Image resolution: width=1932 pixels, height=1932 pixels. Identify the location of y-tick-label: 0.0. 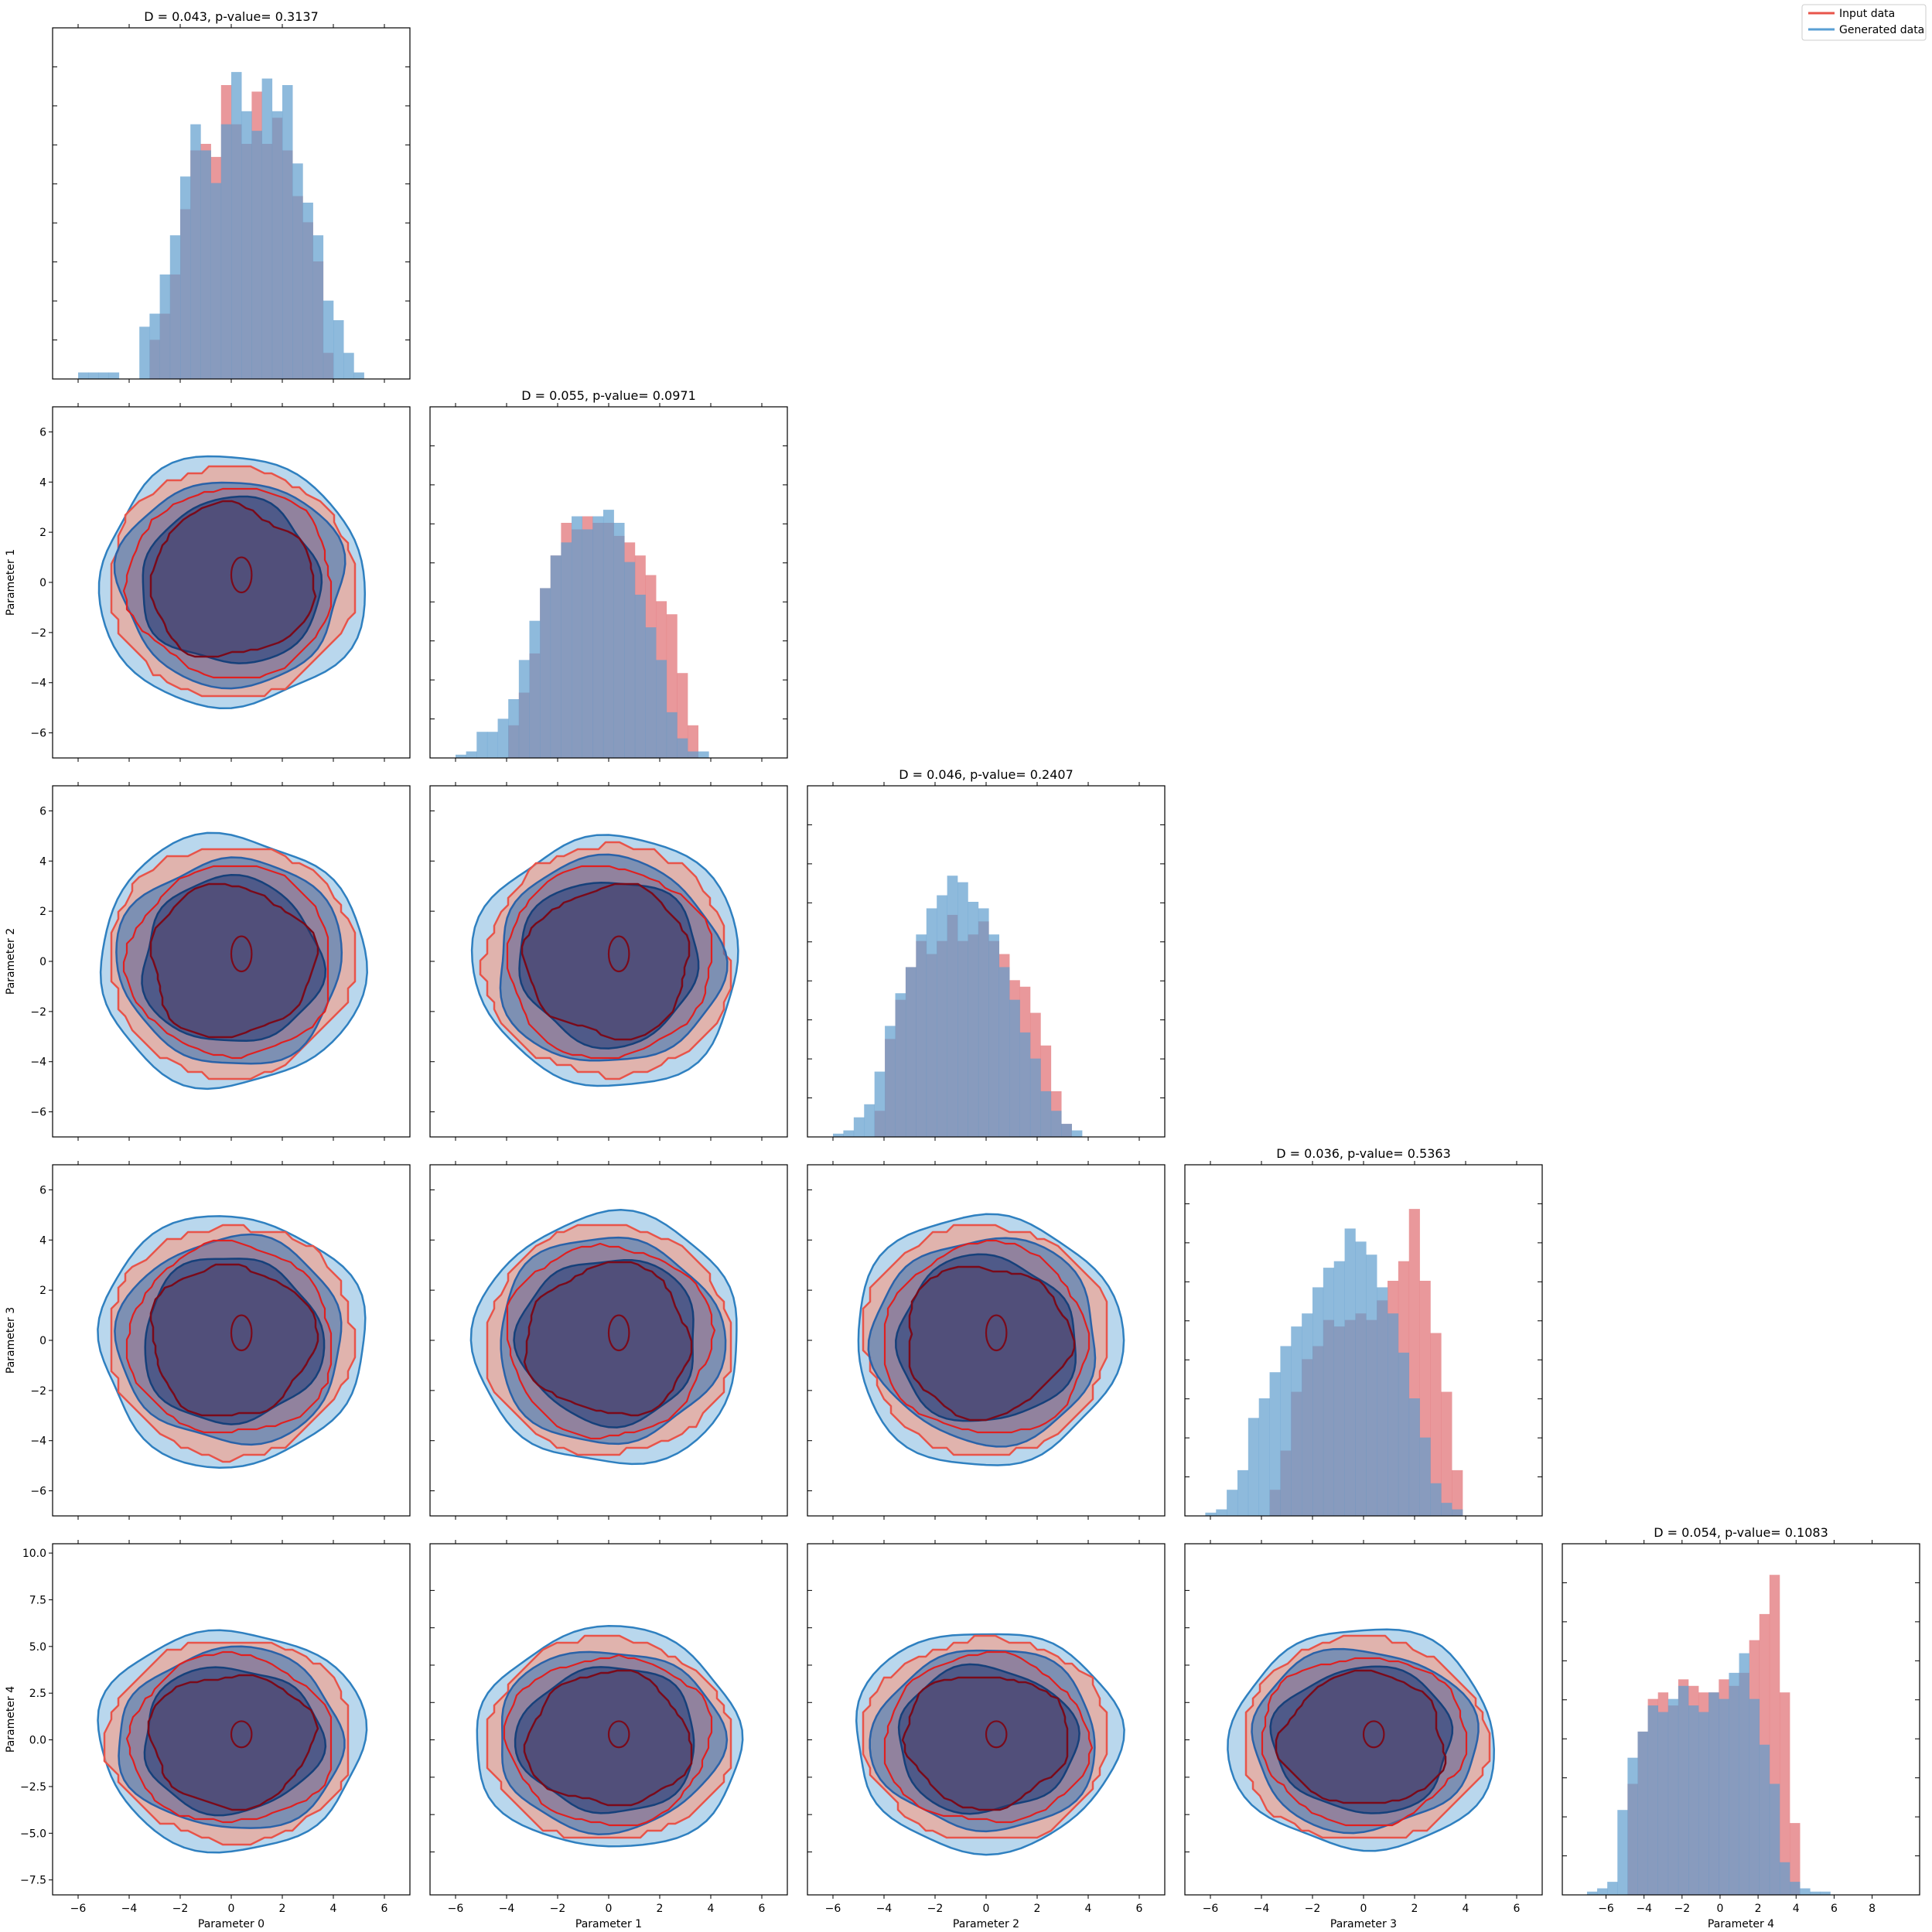
(37, 1741).